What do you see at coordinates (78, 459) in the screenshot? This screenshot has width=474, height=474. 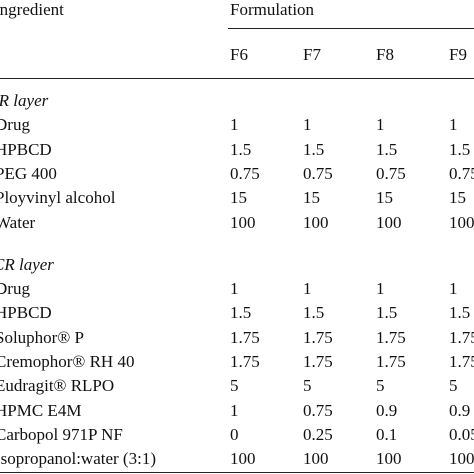 I see `ingredient-name: Isopropanol:water (3:1)` at bounding box center [78, 459].